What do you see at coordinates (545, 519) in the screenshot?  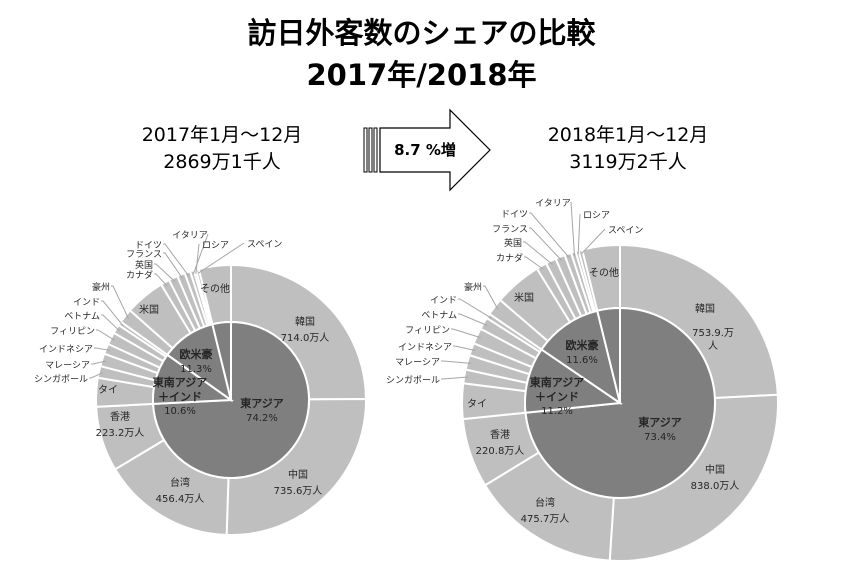 I see `value-label: 475.7万人` at bounding box center [545, 519].